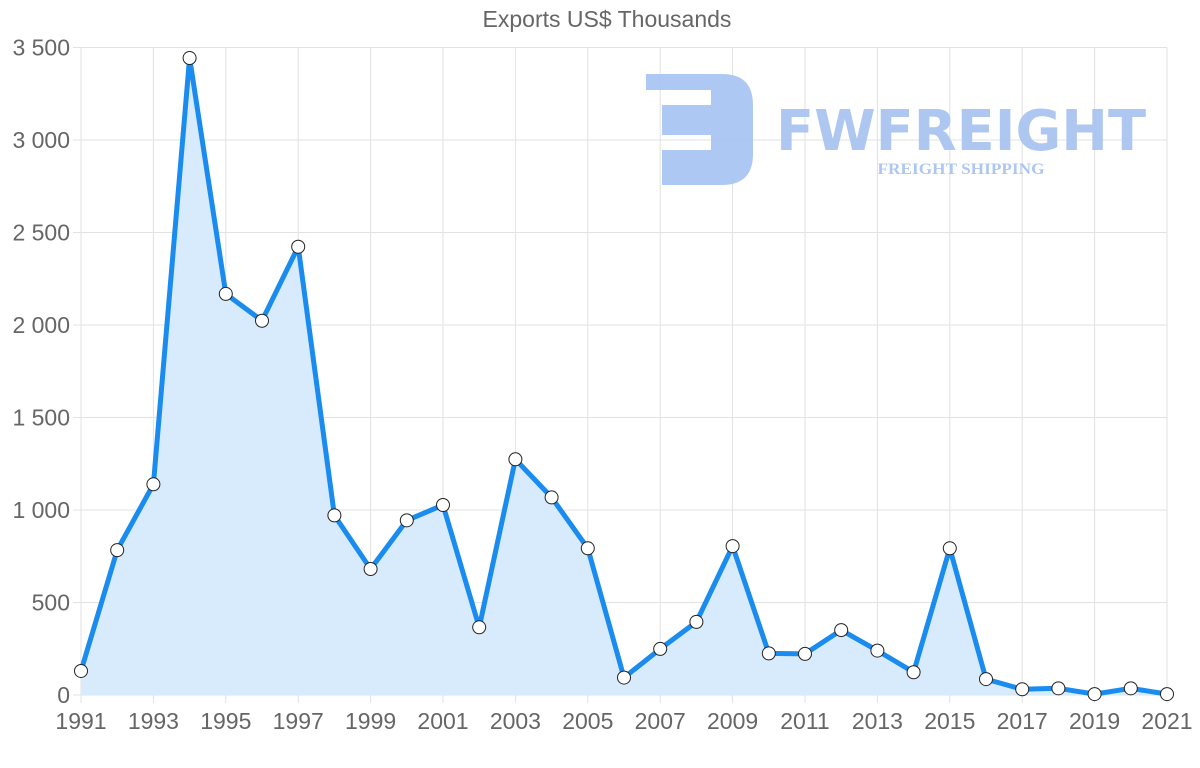 Image resolution: width=1200 pixels, height=768 pixels. Describe the element at coordinates (479, 627) in the screenshot. I see `data-point: 2002: 366` at that location.